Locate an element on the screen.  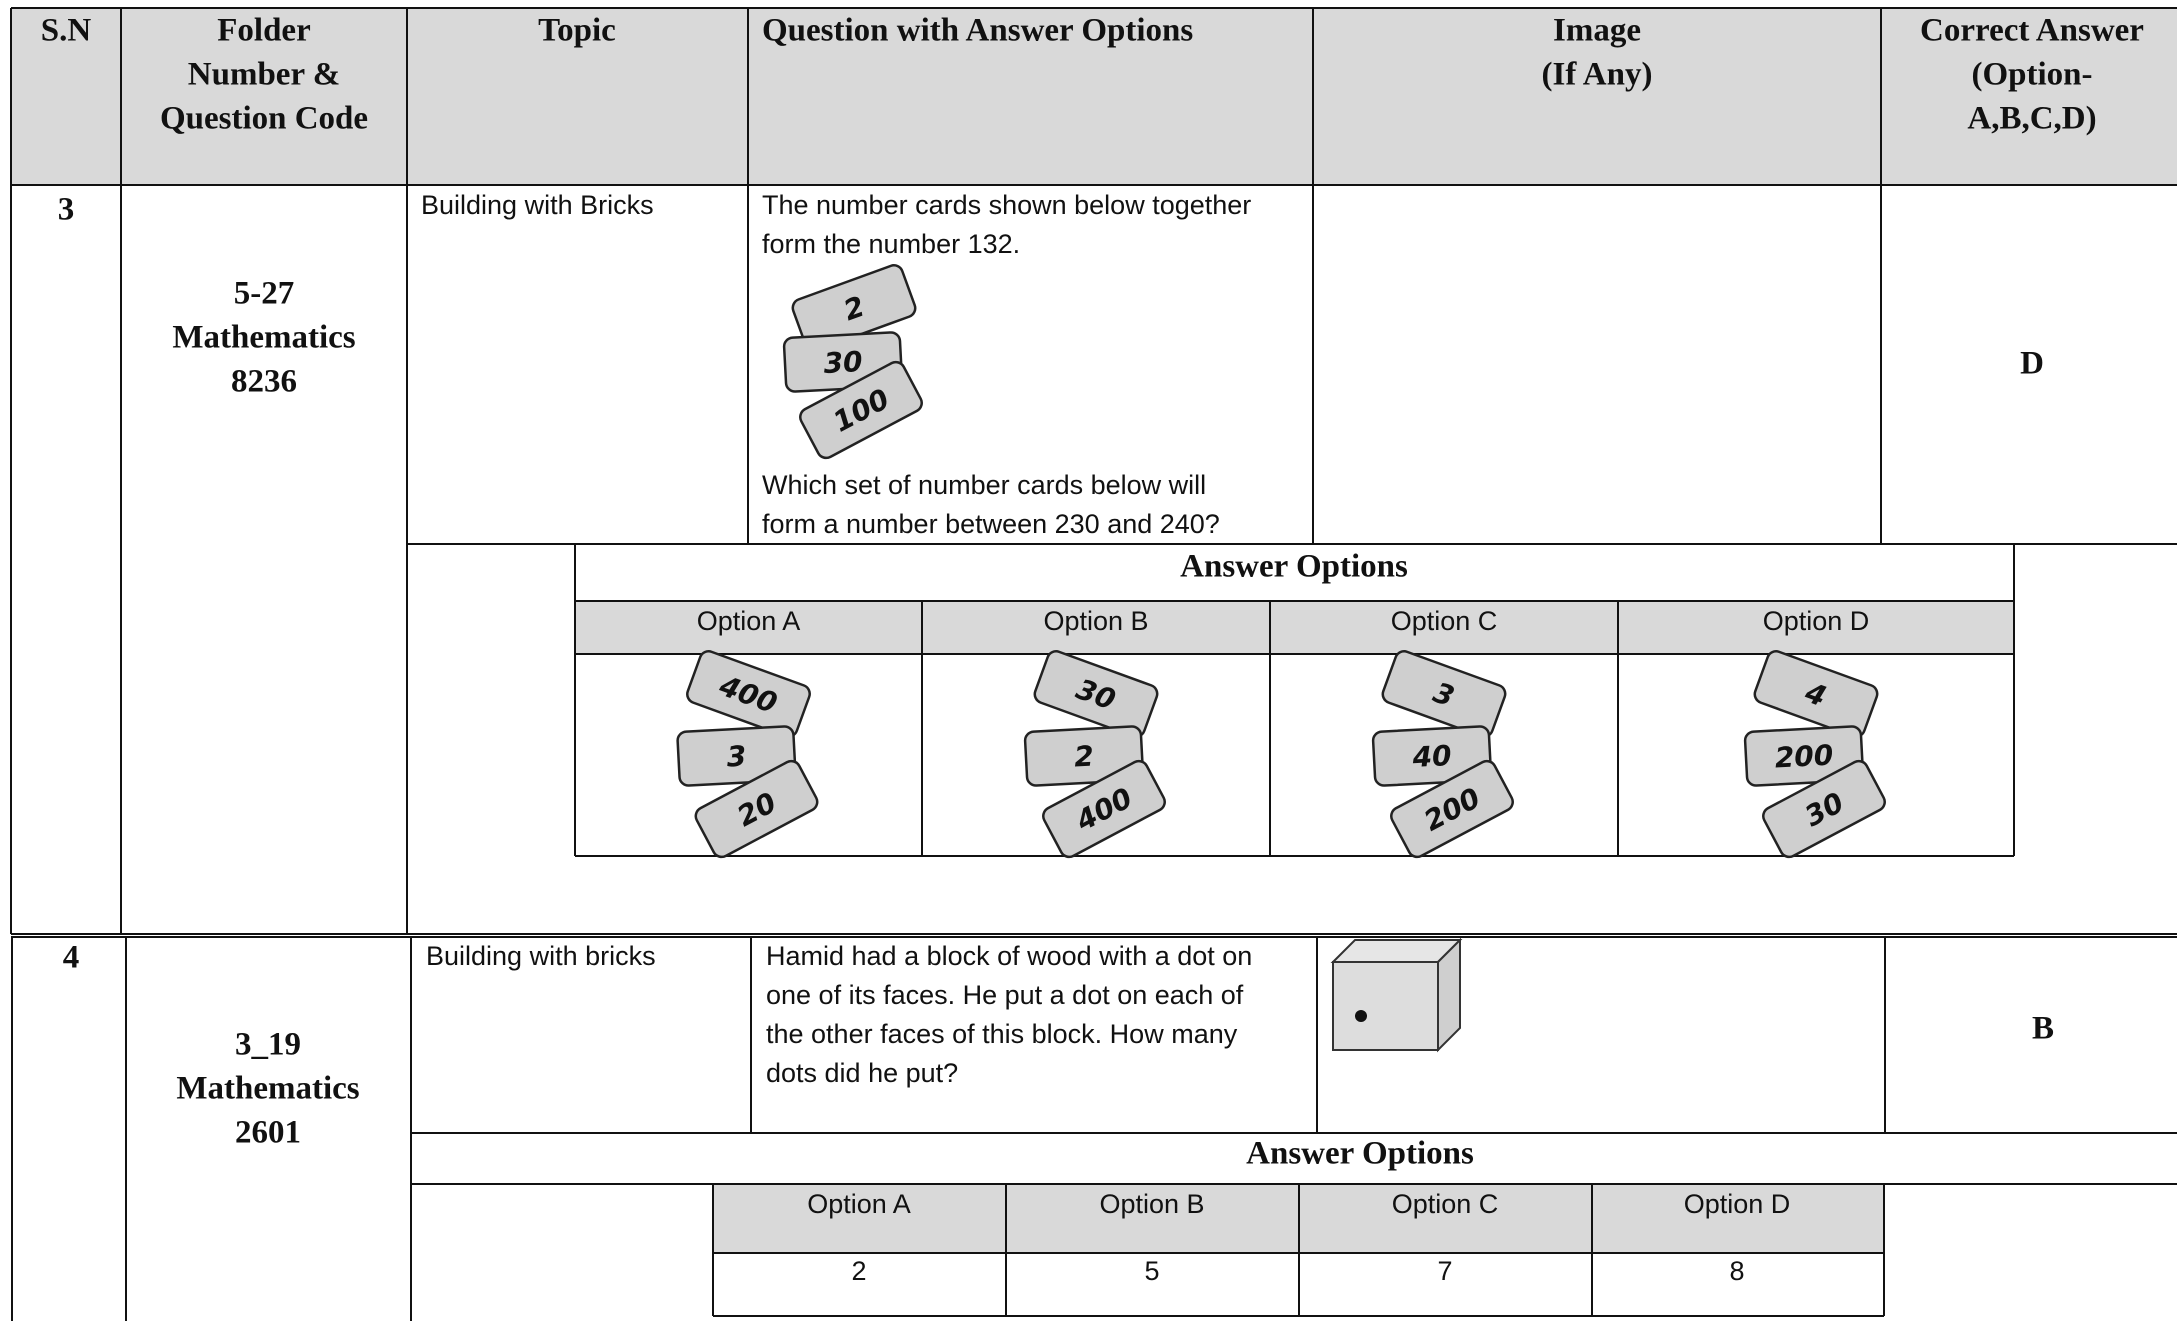
sn: 3 is located at coordinates (66, 210).